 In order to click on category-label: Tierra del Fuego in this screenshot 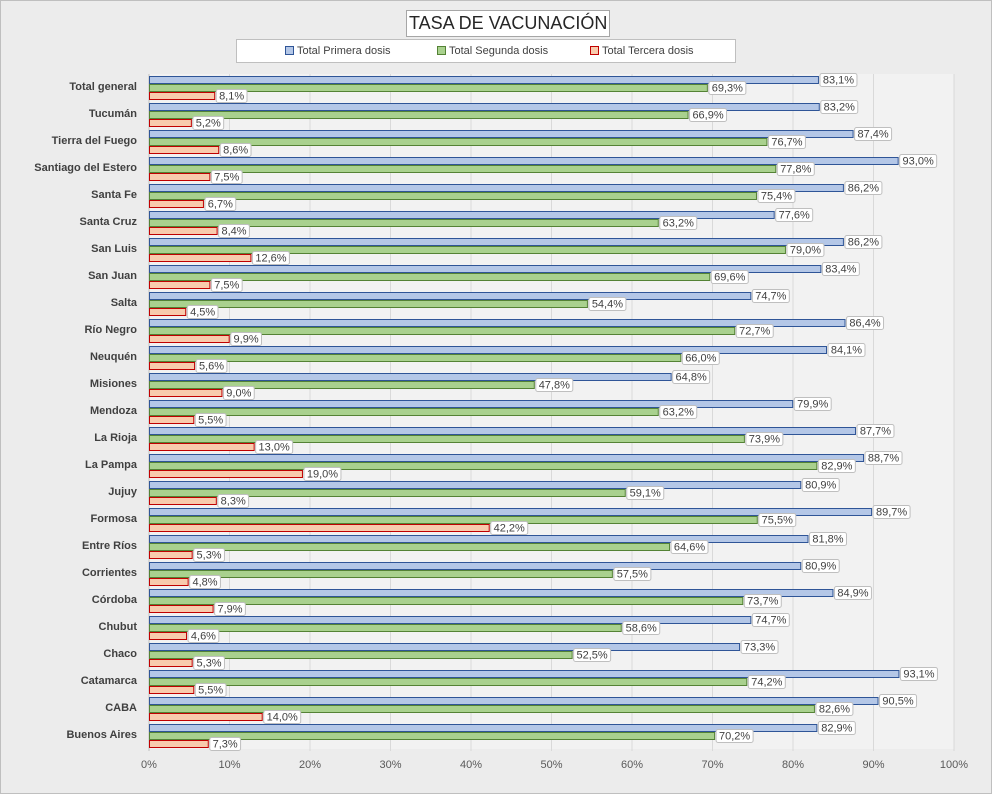, I will do `click(95, 141)`.